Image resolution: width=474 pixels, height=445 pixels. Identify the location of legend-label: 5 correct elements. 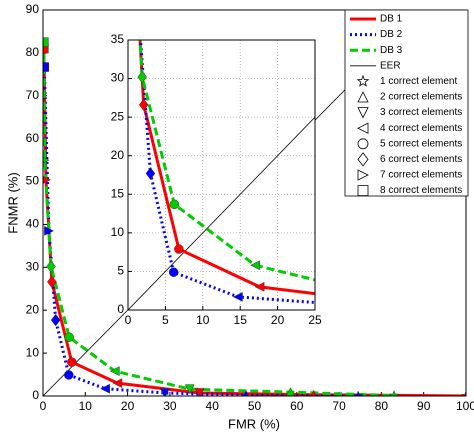
(421, 143).